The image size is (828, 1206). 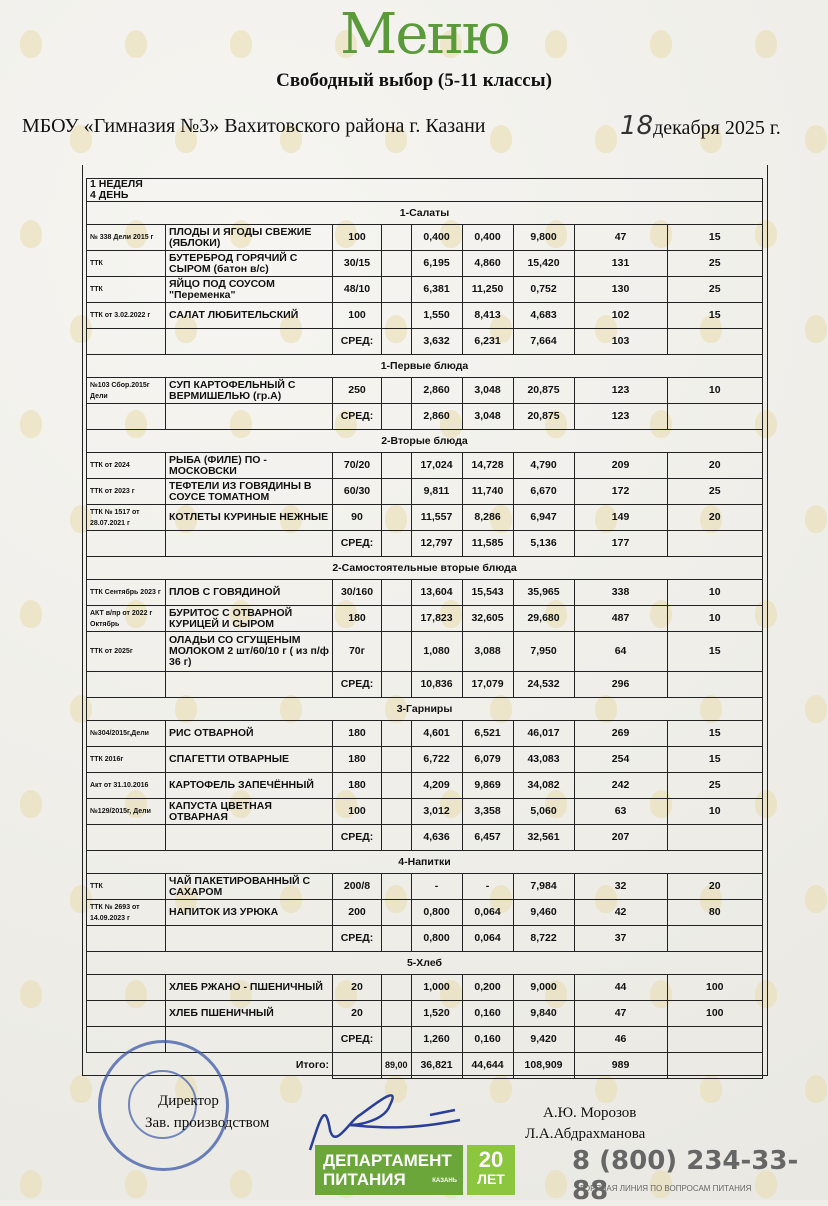 What do you see at coordinates (620, 912) in the screenshot?
I see `calories-cell: 42` at bounding box center [620, 912].